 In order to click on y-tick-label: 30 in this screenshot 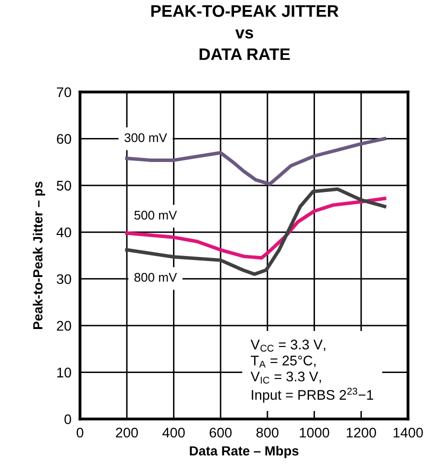, I will do `click(64, 279)`.